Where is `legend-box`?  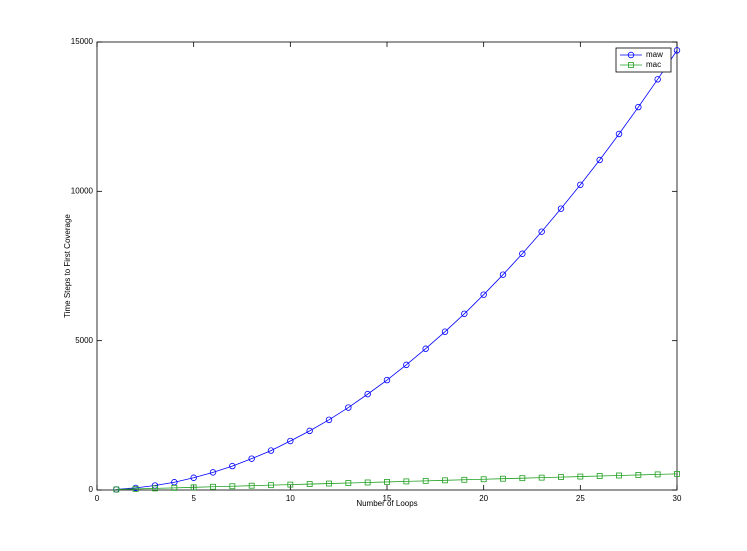
legend-box is located at coordinates (643, 60).